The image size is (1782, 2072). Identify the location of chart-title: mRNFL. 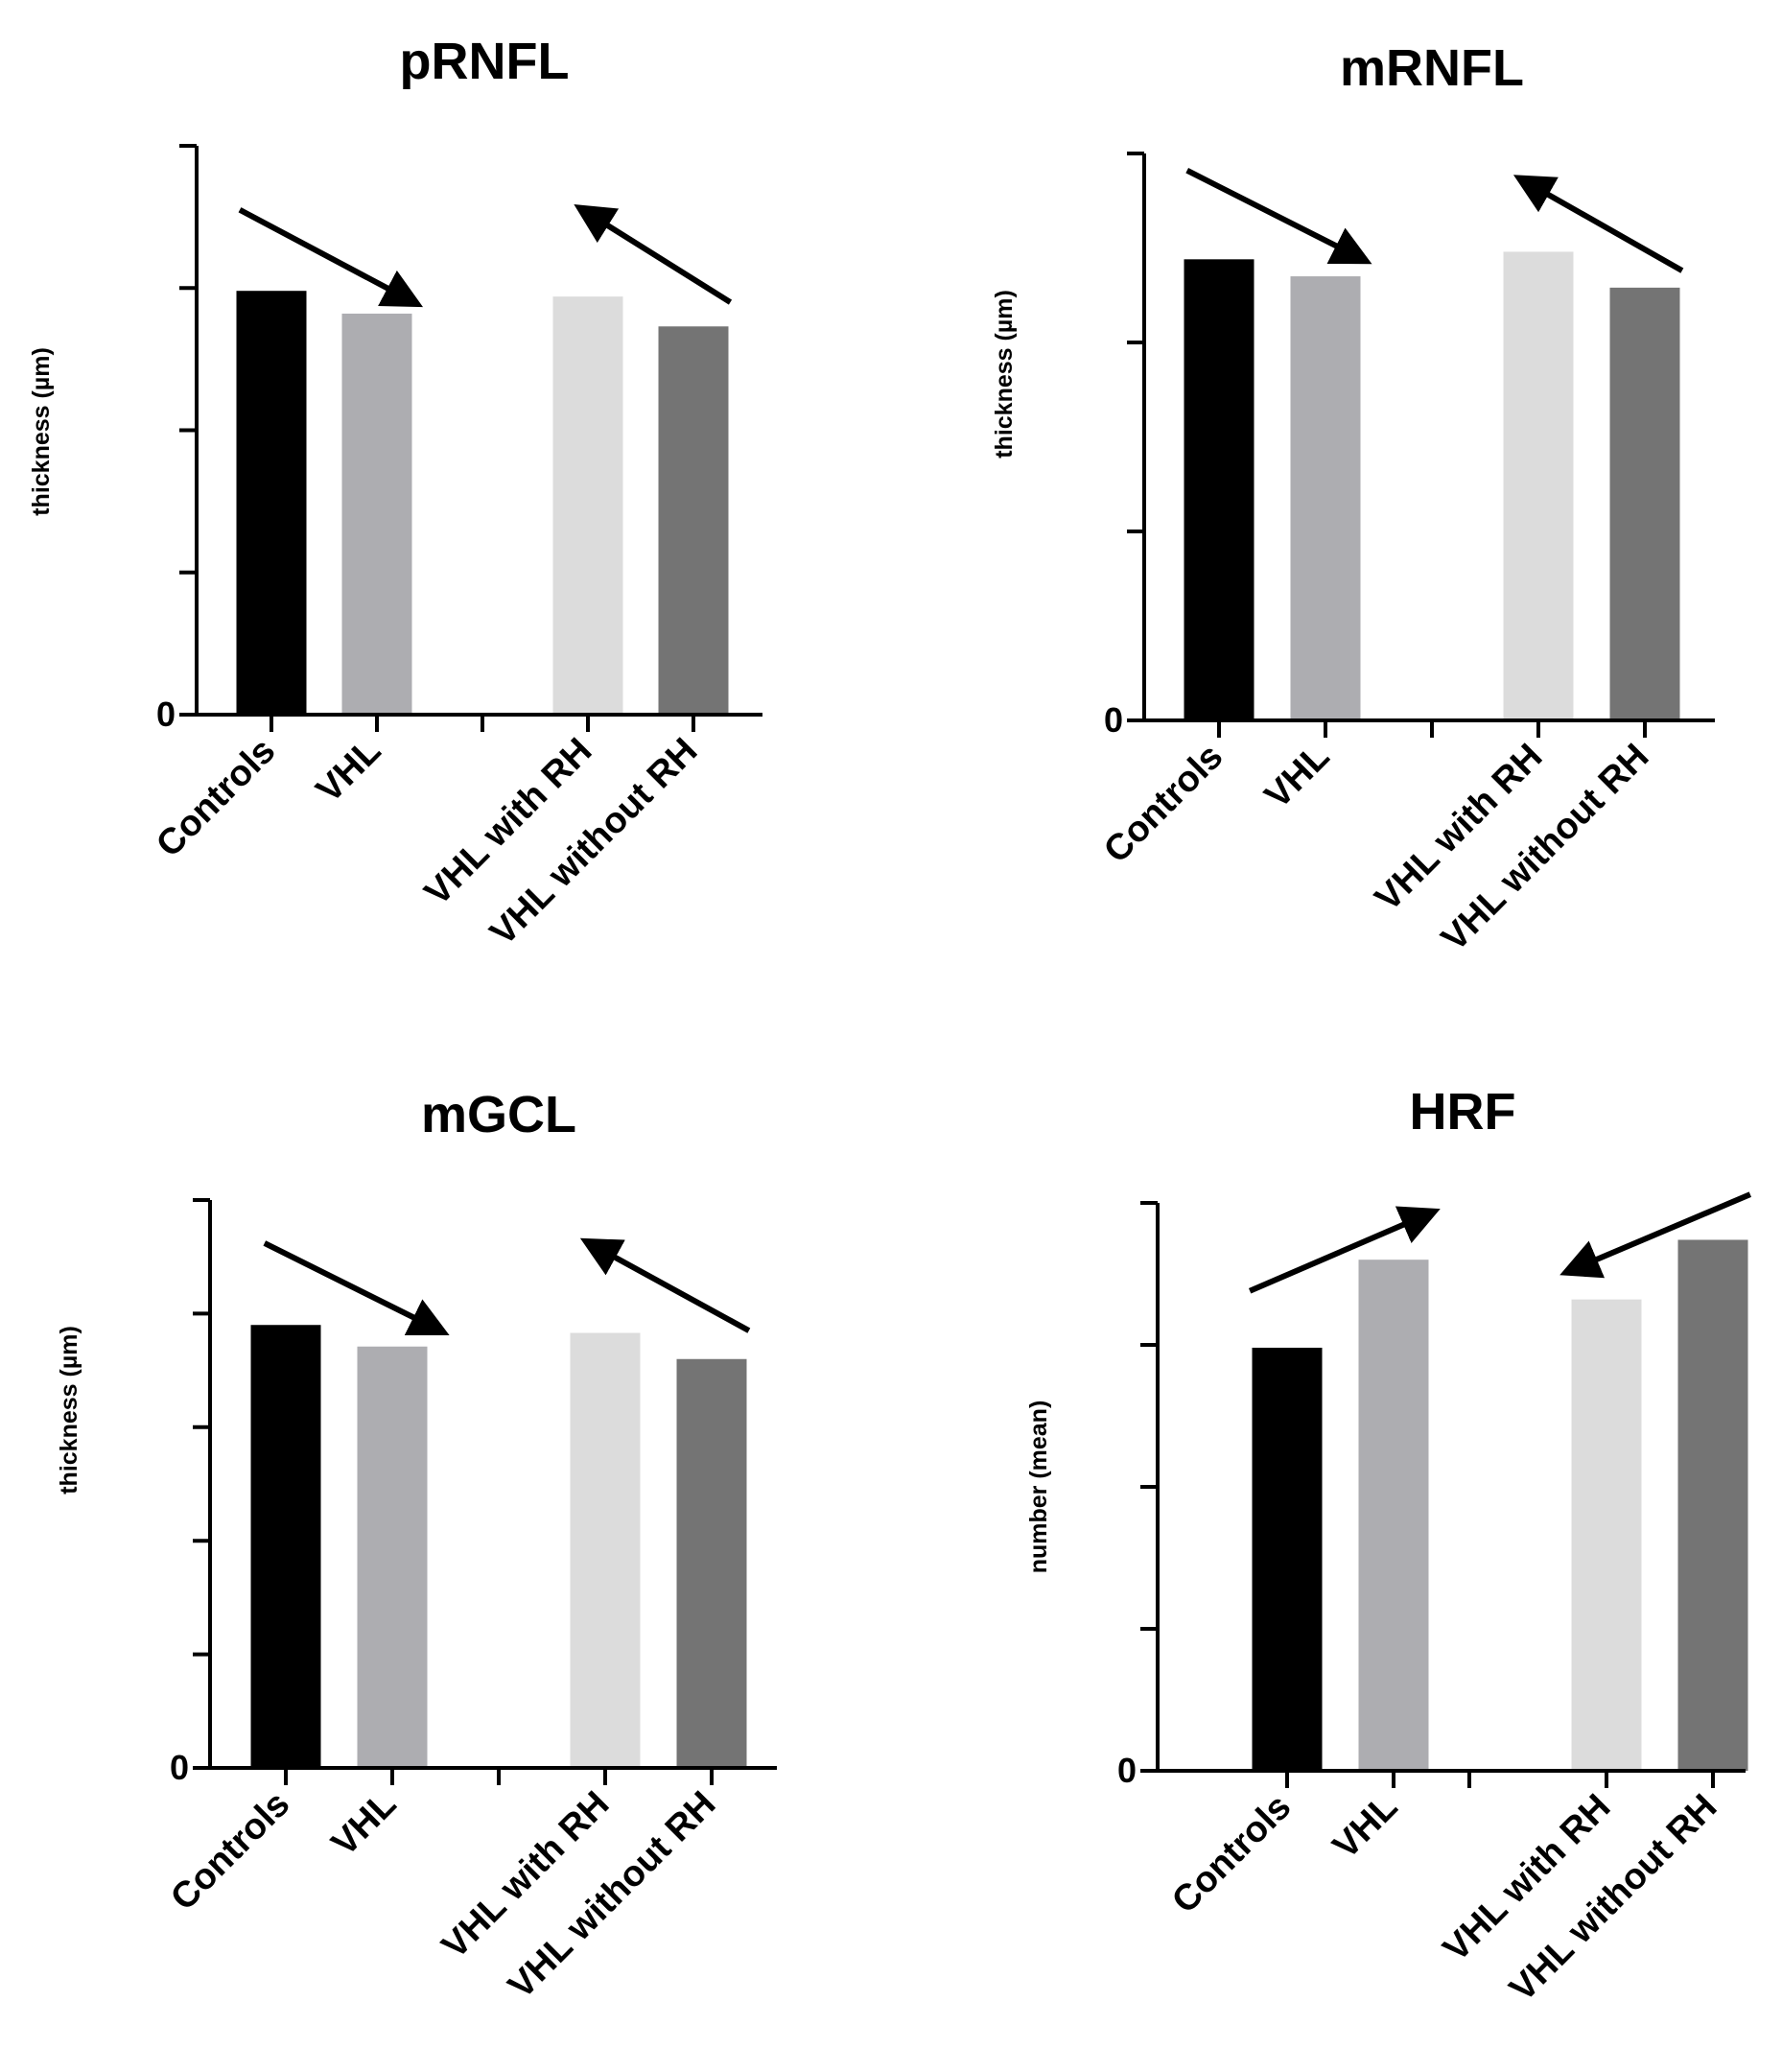
(1432, 68).